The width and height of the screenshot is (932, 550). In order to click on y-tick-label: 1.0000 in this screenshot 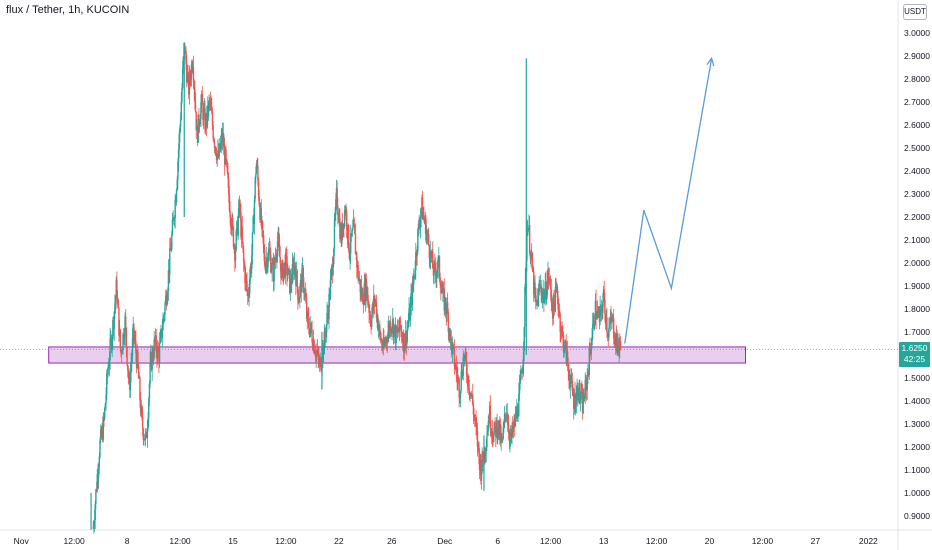, I will do `click(917, 493)`.